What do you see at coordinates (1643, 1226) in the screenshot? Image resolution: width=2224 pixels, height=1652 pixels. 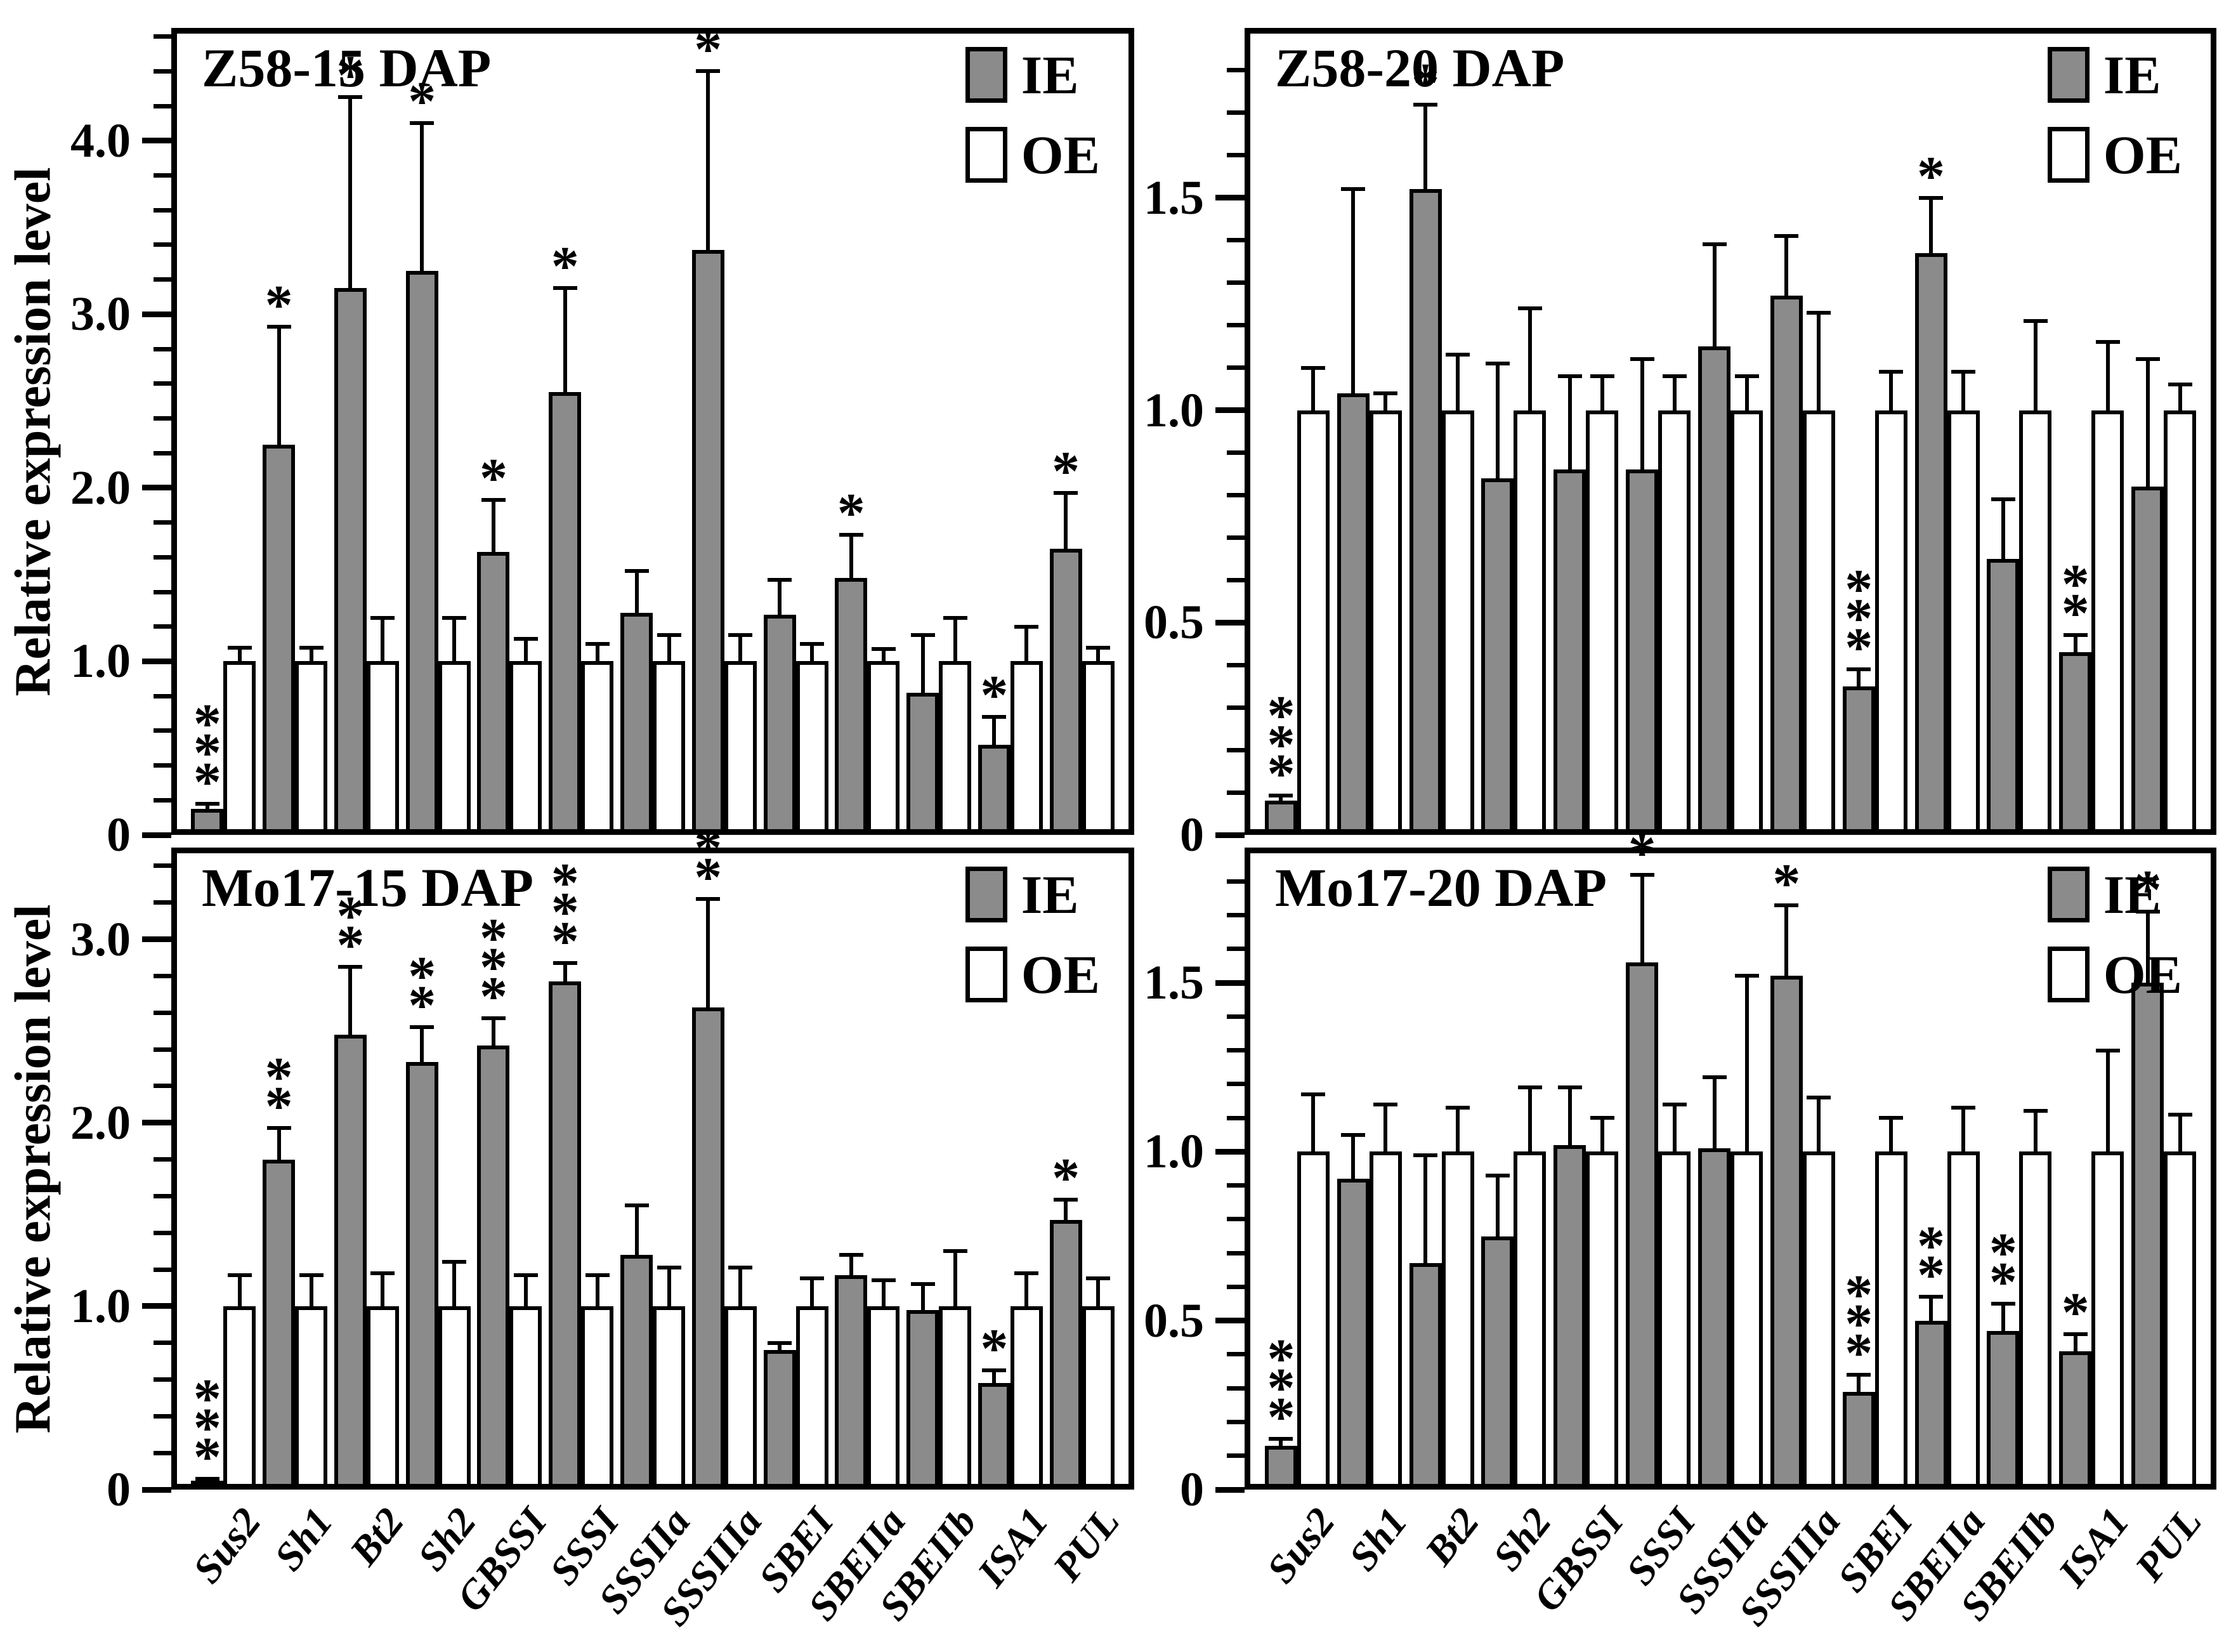 I see `bar-ie-SSSI` at bounding box center [1643, 1226].